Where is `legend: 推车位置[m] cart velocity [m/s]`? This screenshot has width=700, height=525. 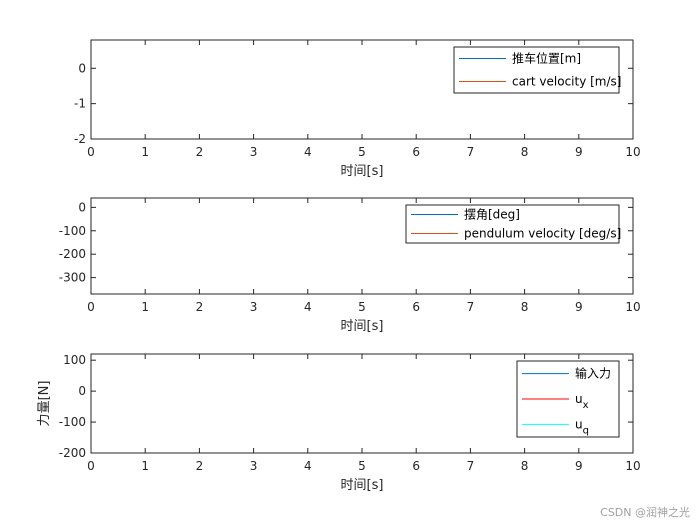
legend: 推车位置[m] cart velocity [m/s] is located at coordinates (537, 70).